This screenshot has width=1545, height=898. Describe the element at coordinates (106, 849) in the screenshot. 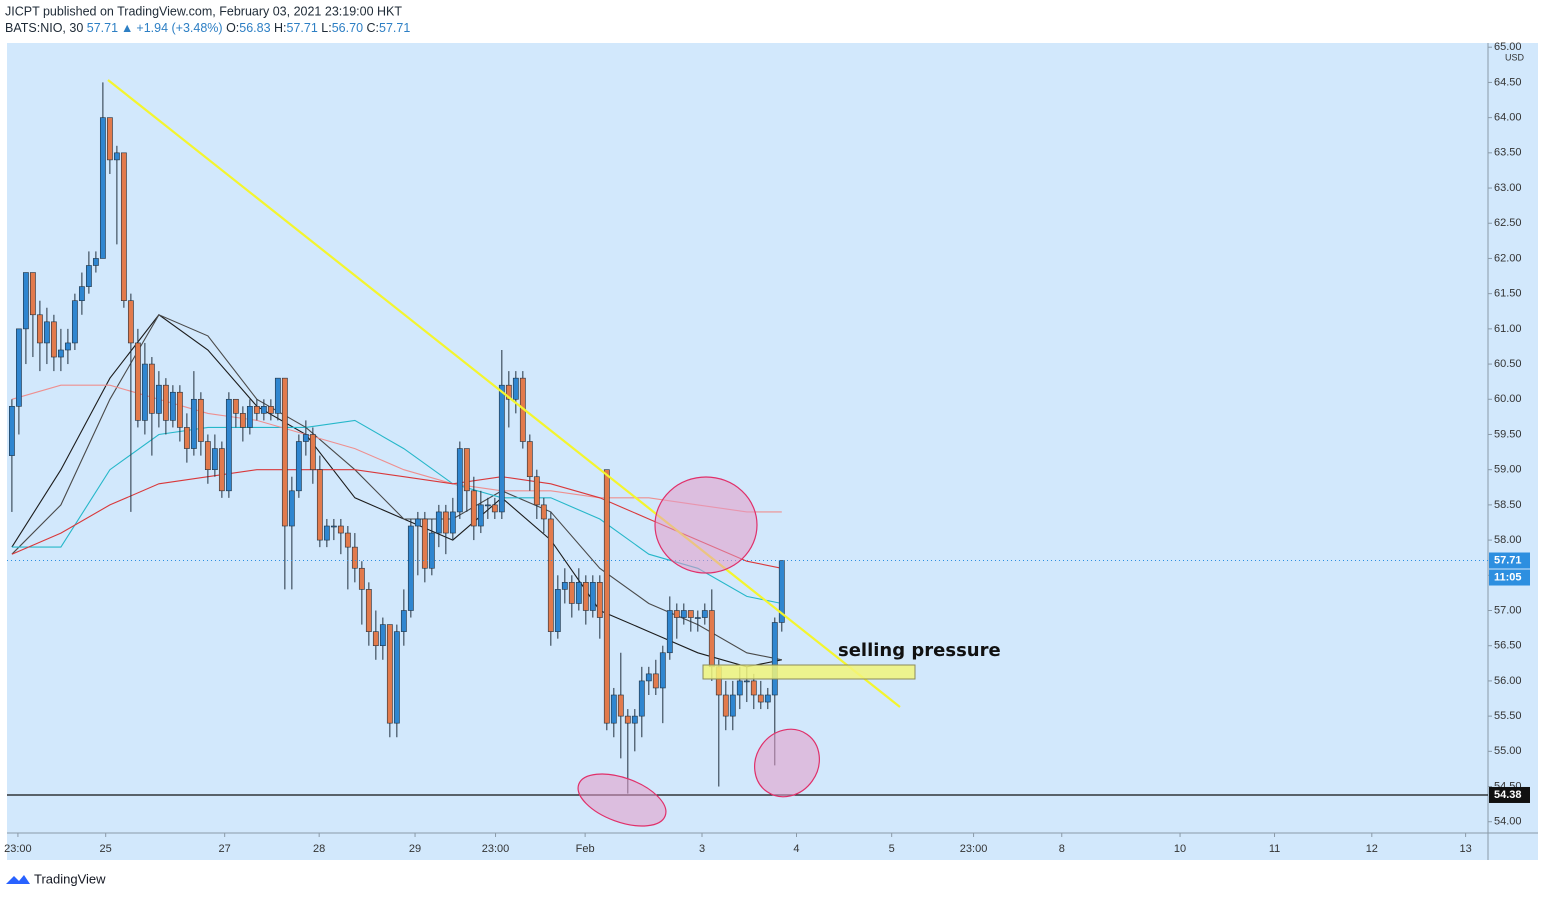

I see `x-tick-label: 25` at that location.